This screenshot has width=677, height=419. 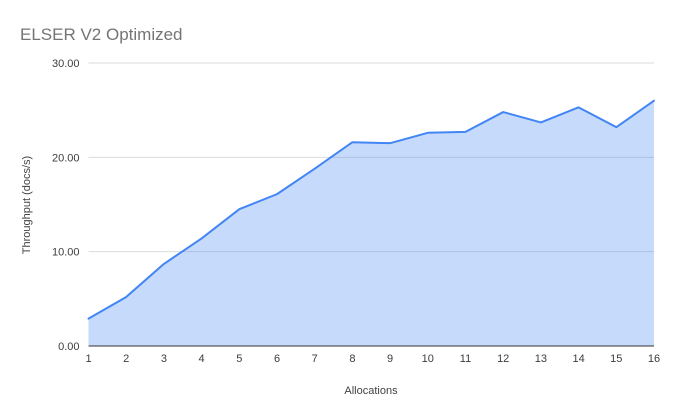 What do you see at coordinates (66, 64) in the screenshot?
I see `y-tick-label: 30.00` at bounding box center [66, 64].